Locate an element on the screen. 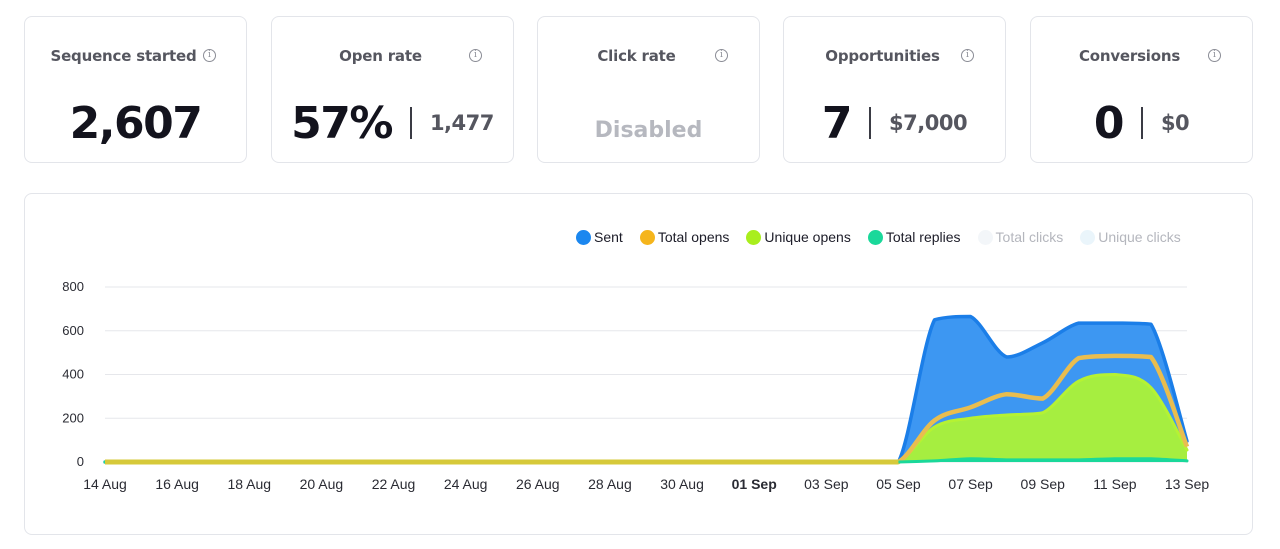 The image size is (1280, 549). card-title: Click rate is located at coordinates (636, 56).